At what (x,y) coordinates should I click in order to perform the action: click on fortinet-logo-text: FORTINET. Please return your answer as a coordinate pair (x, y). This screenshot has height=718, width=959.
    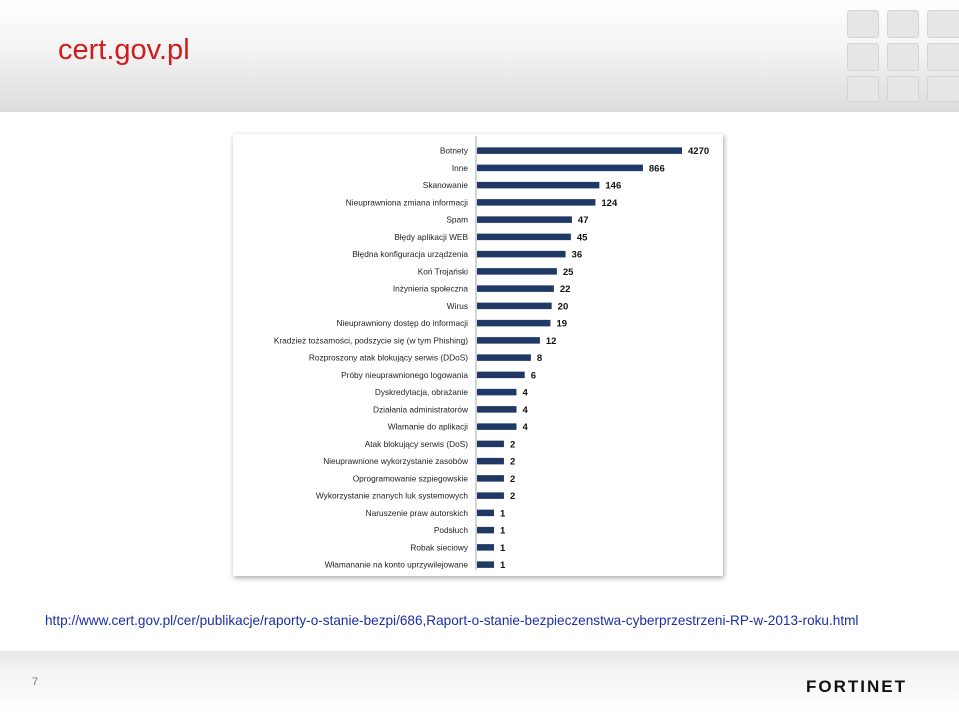
    Looking at the image, I should click on (856, 686).